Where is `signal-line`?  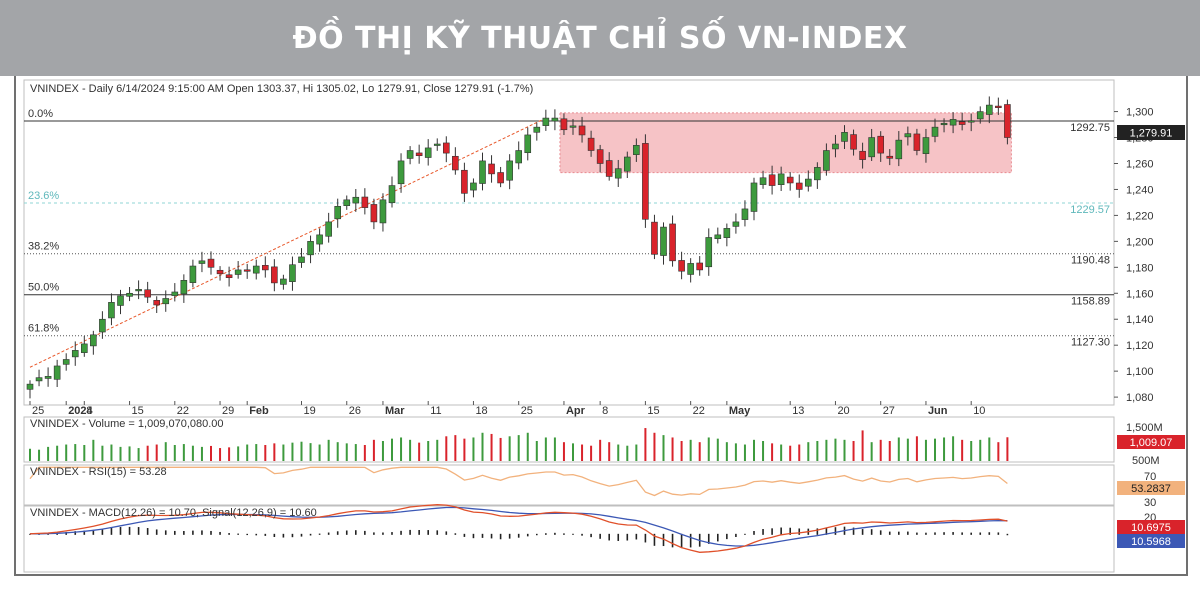
signal-line is located at coordinates (519, 526).